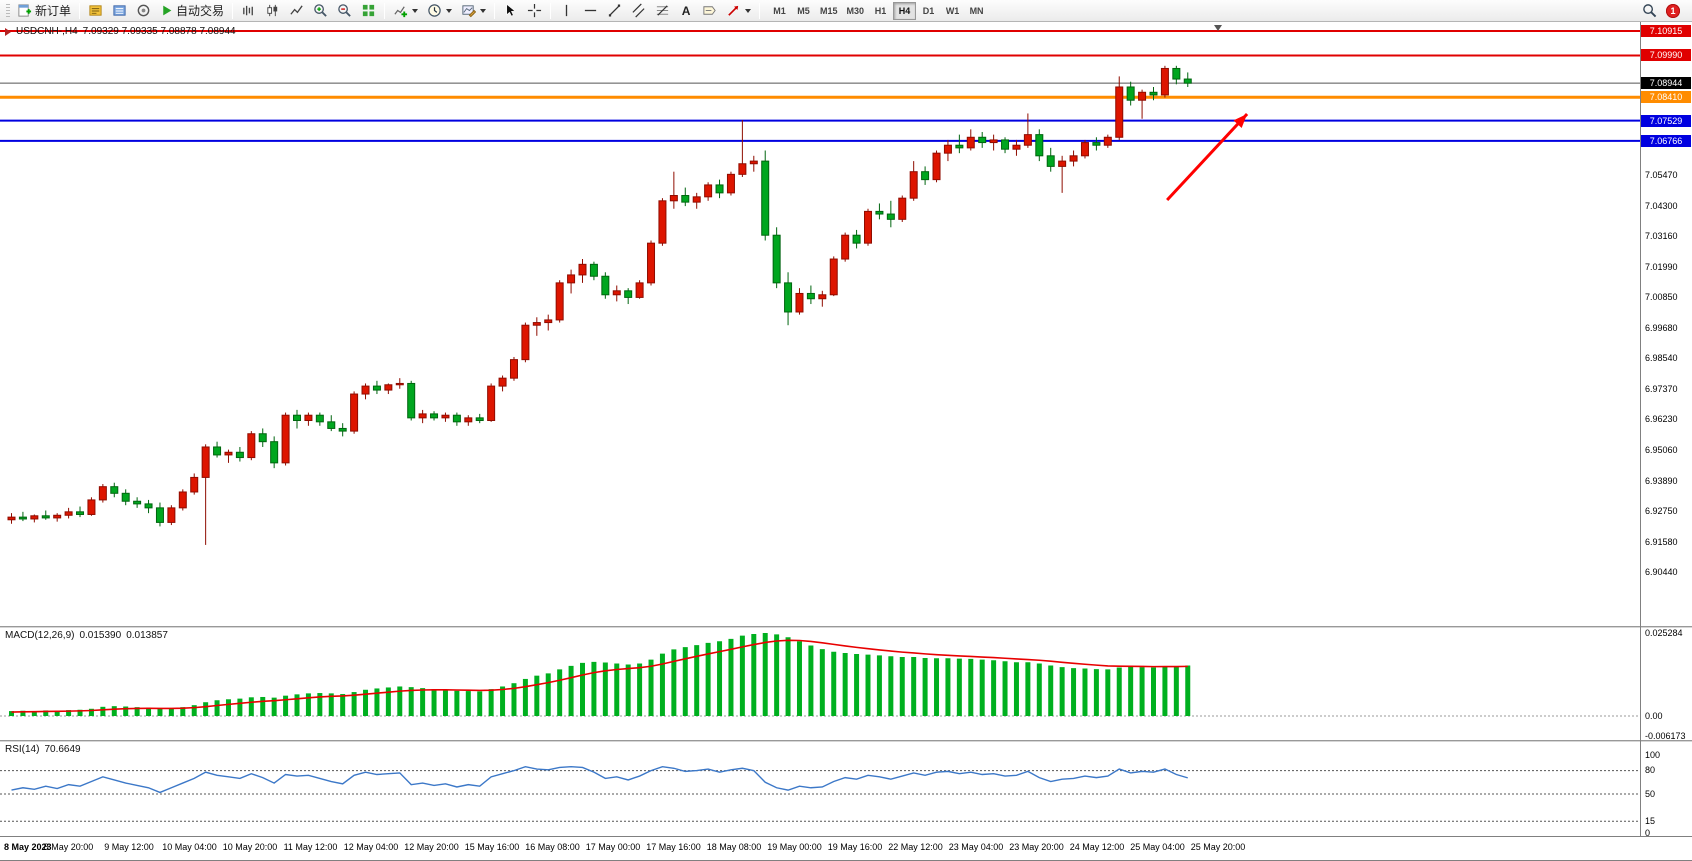  I want to click on channel-tool-button, so click(638, 11).